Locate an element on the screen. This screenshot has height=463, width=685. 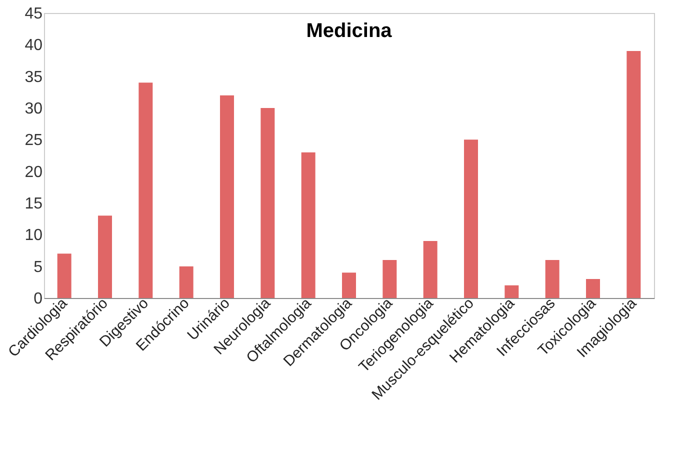
y-tick-label: 20 is located at coordinates (33, 172).